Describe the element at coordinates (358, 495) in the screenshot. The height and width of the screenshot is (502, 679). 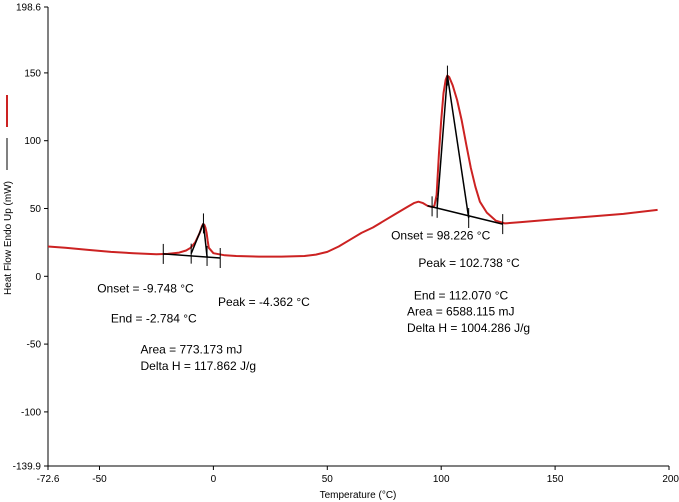
I see `x-axis-title: Temperature (°C)` at that location.